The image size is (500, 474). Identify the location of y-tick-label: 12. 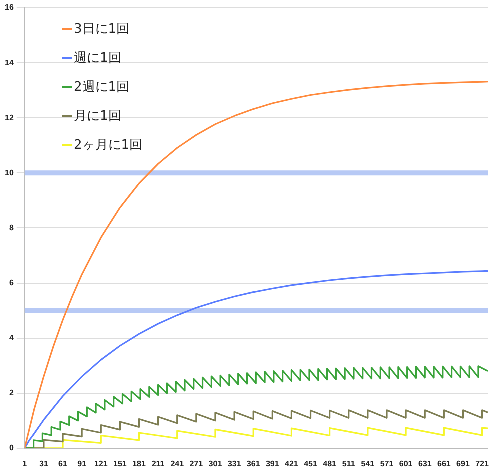
(9, 117).